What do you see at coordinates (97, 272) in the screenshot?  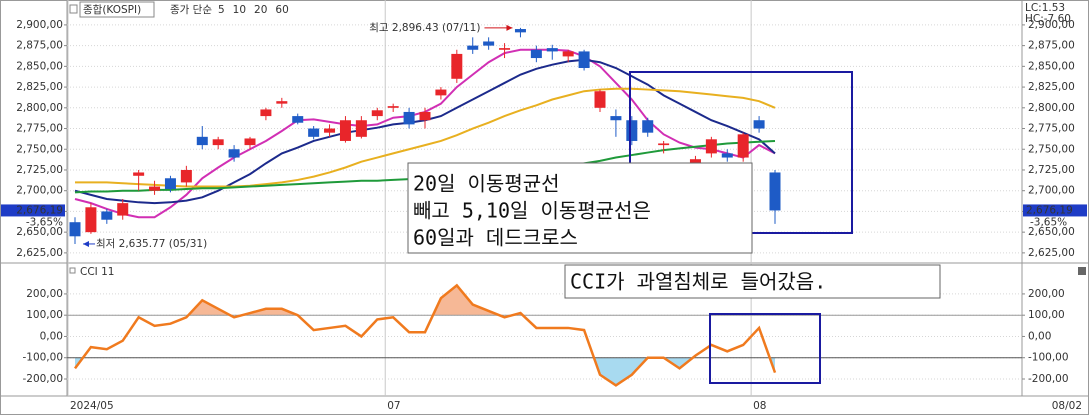 I see `cci-title: CCI 11` at bounding box center [97, 272].